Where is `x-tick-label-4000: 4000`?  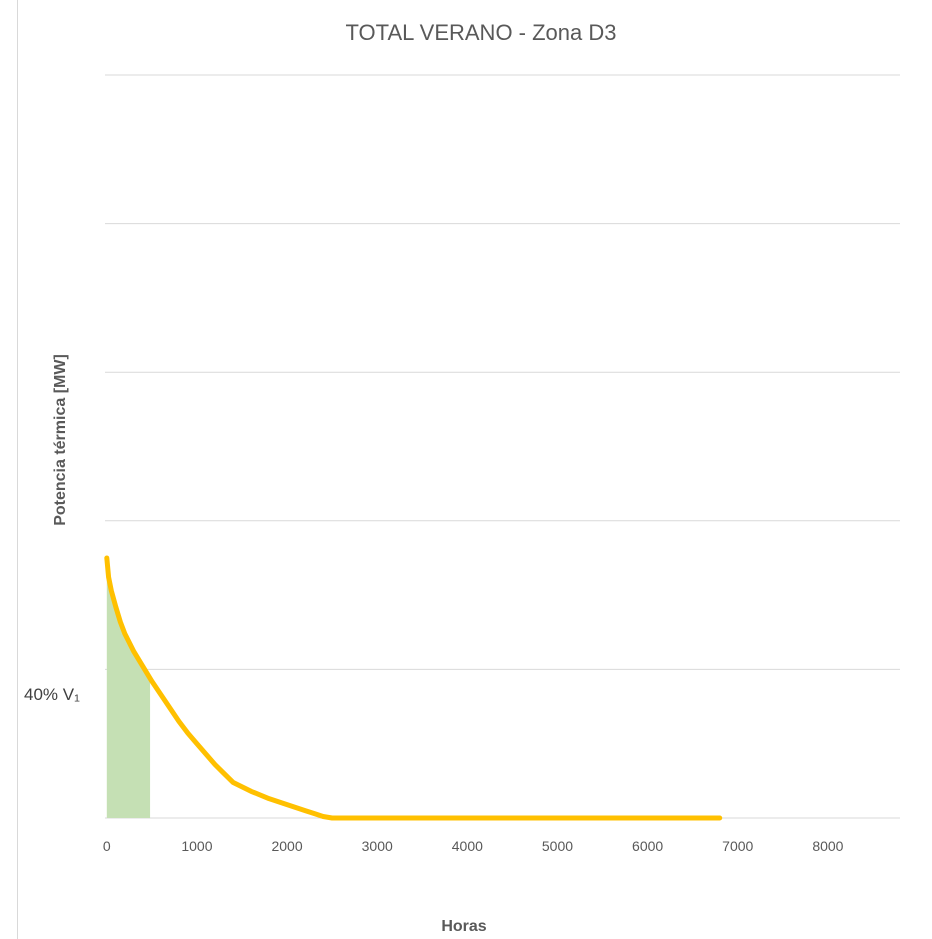
x-tick-label-4000: 4000 is located at coordinates (467, 846).